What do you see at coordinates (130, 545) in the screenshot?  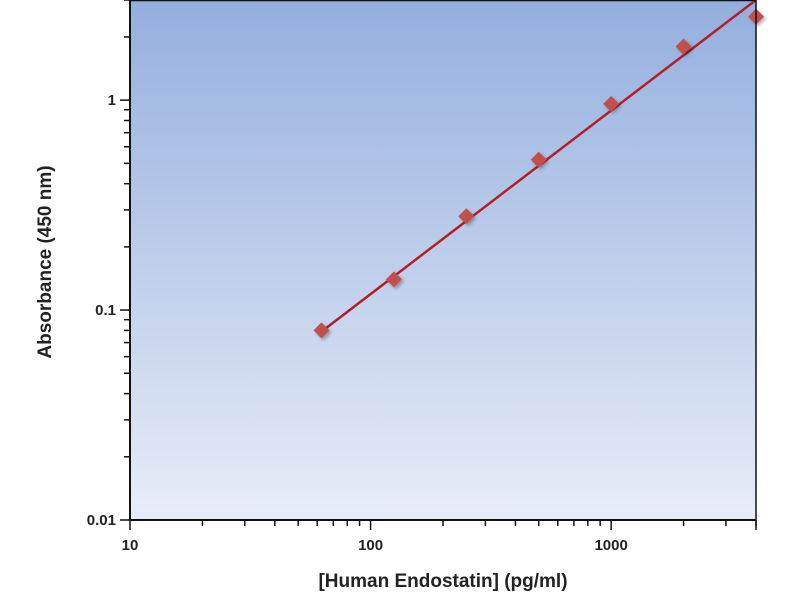 I see `x-tick-label: 10` at bounding box center [130, 545].